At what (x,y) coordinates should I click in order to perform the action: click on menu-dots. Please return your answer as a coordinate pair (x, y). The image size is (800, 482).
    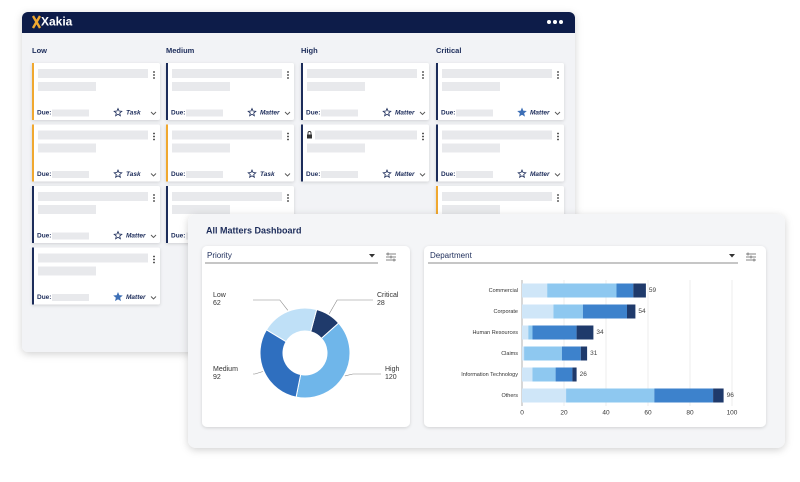
    Looking at the image, I should click on (555, 22).